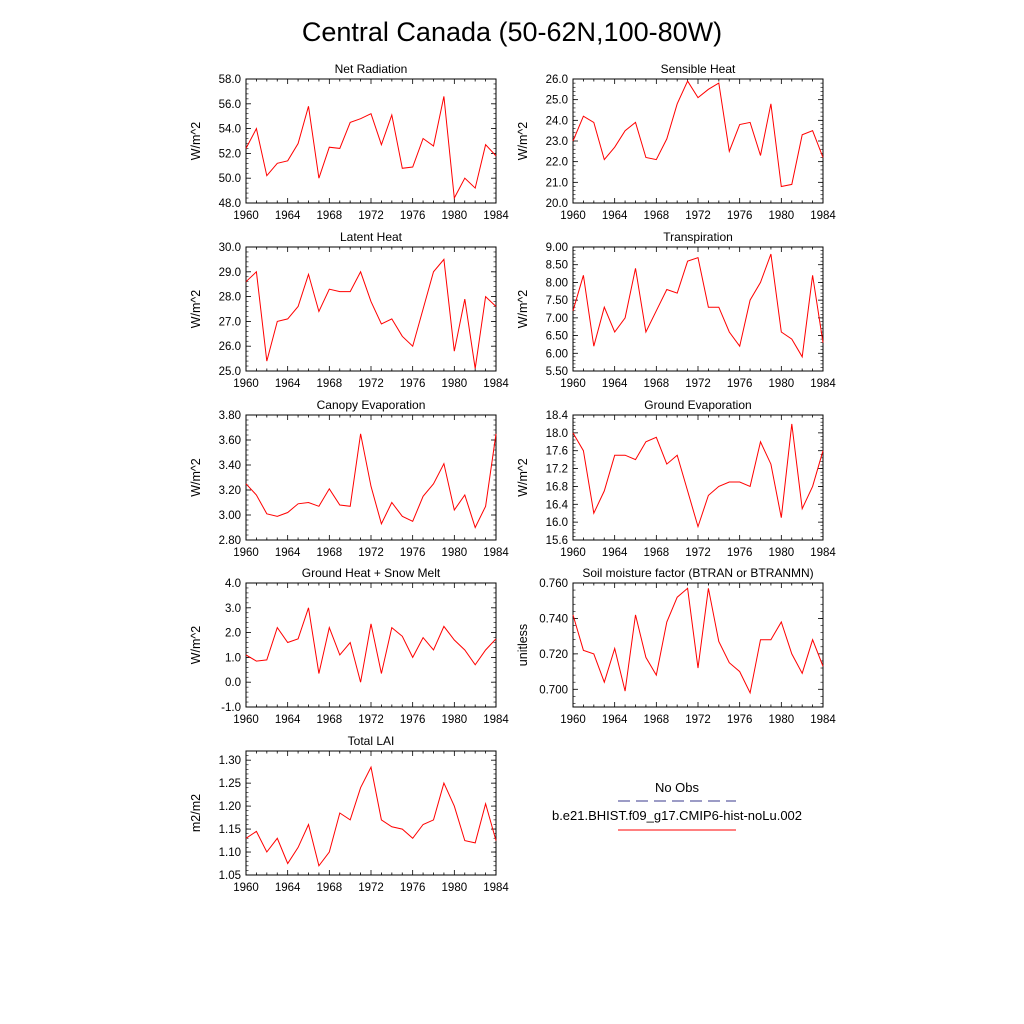 This screenshot has width=1024, height=1024. Describe the element at coordinates (230, 830) in the screenshot. I see `y-tick-label: 1.15` at that location.